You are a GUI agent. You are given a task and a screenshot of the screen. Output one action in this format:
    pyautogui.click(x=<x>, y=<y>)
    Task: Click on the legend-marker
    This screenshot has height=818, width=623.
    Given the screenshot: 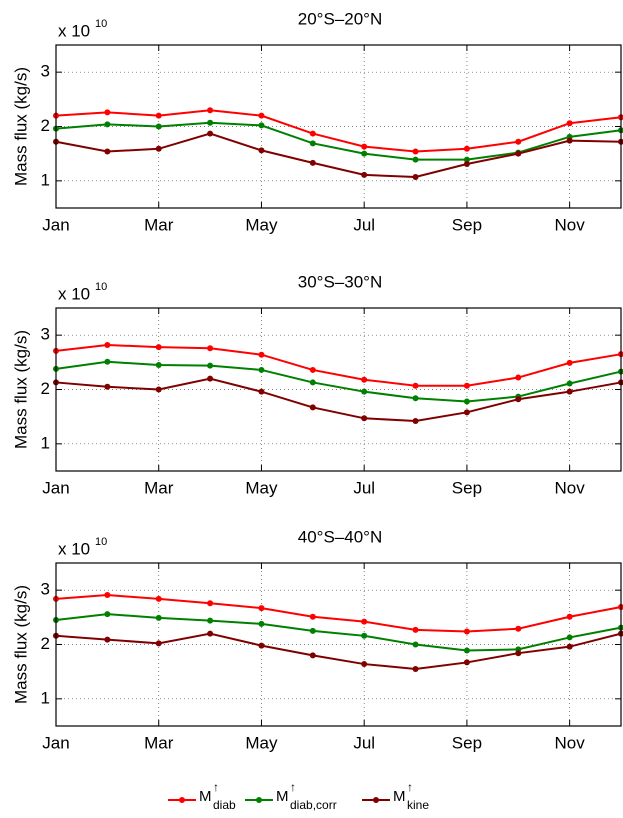 What is the action you would take?
    pyautogui.click(x=376, y=800)
    